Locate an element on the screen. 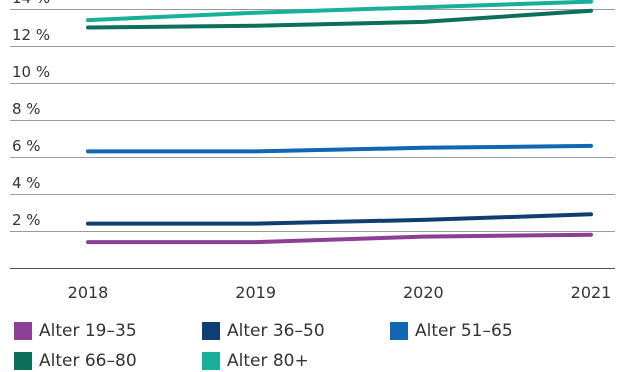  x-tick-label: 2021 is located at coordinates (591, 292).